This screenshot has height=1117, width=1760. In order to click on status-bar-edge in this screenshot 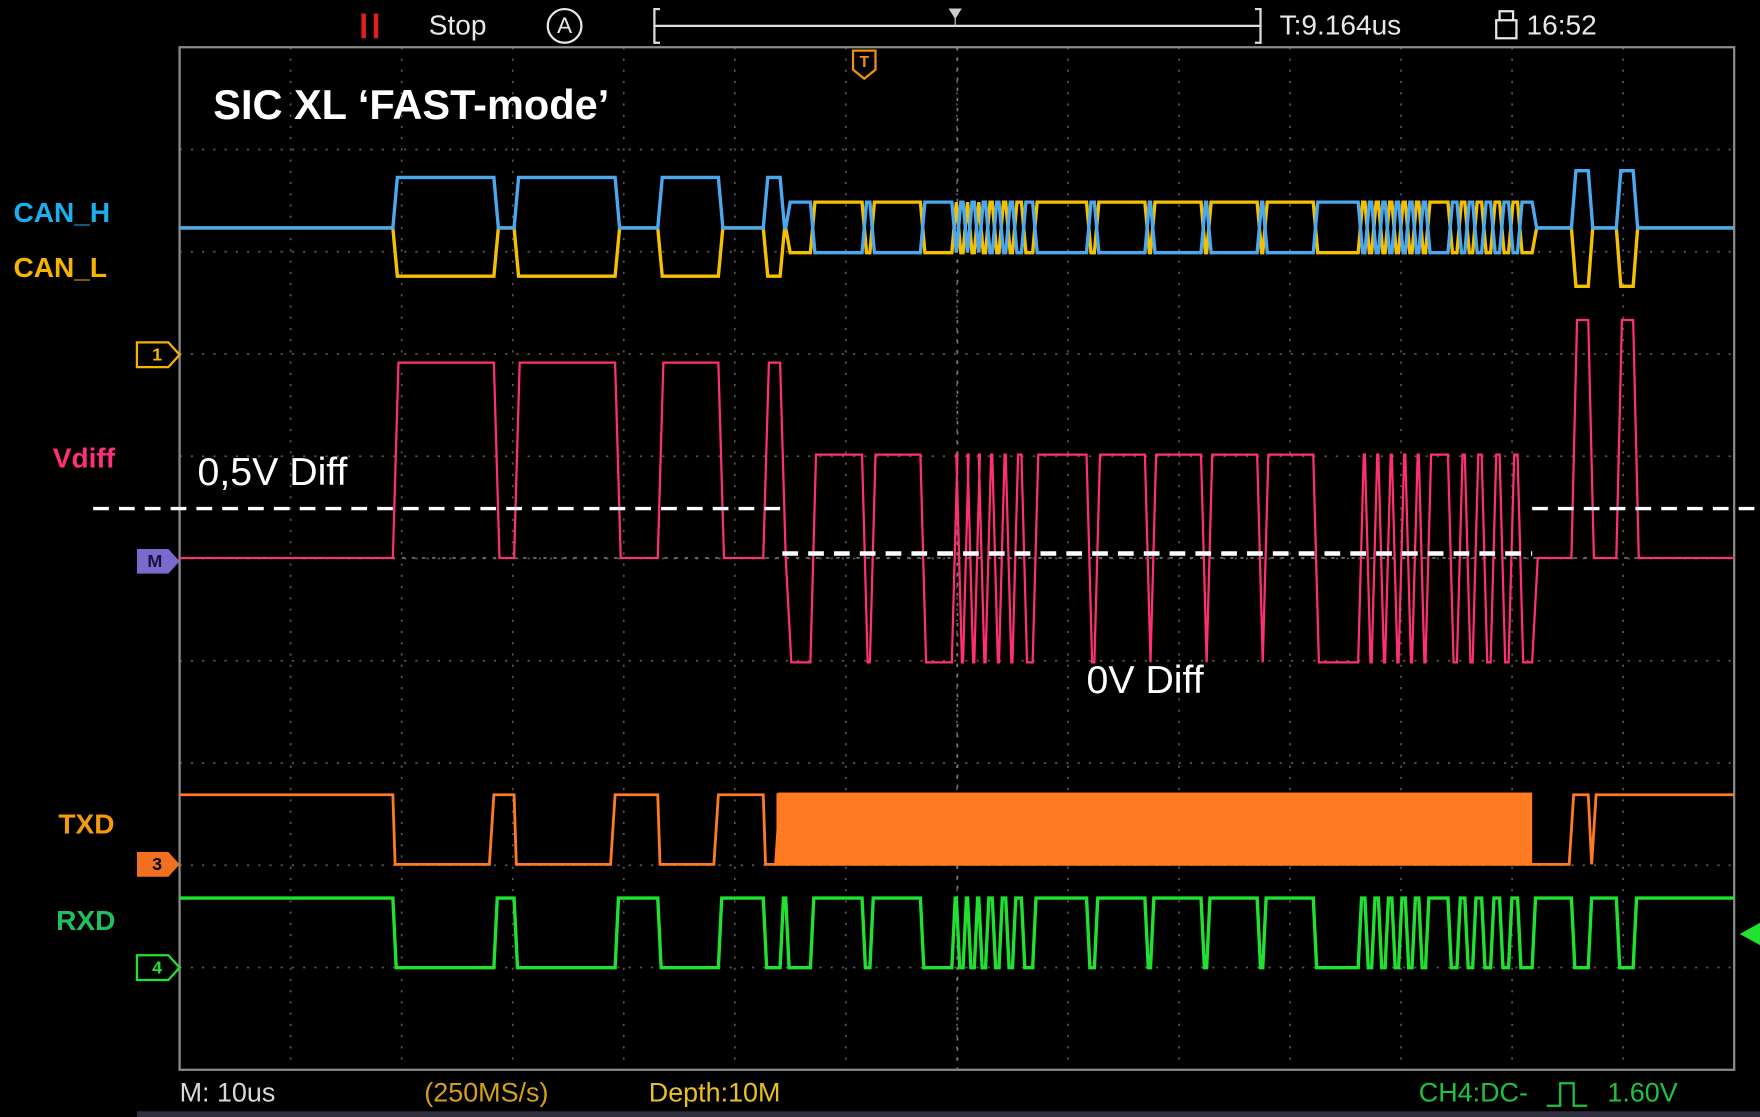, I will do `click(948, 1114)`.